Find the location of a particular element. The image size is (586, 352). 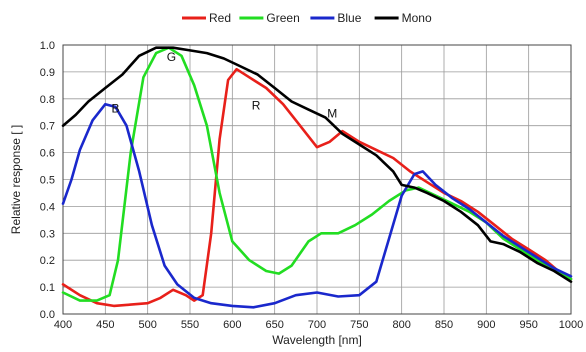

annotation-layer: B G R M is located at coordinates (224, 85).